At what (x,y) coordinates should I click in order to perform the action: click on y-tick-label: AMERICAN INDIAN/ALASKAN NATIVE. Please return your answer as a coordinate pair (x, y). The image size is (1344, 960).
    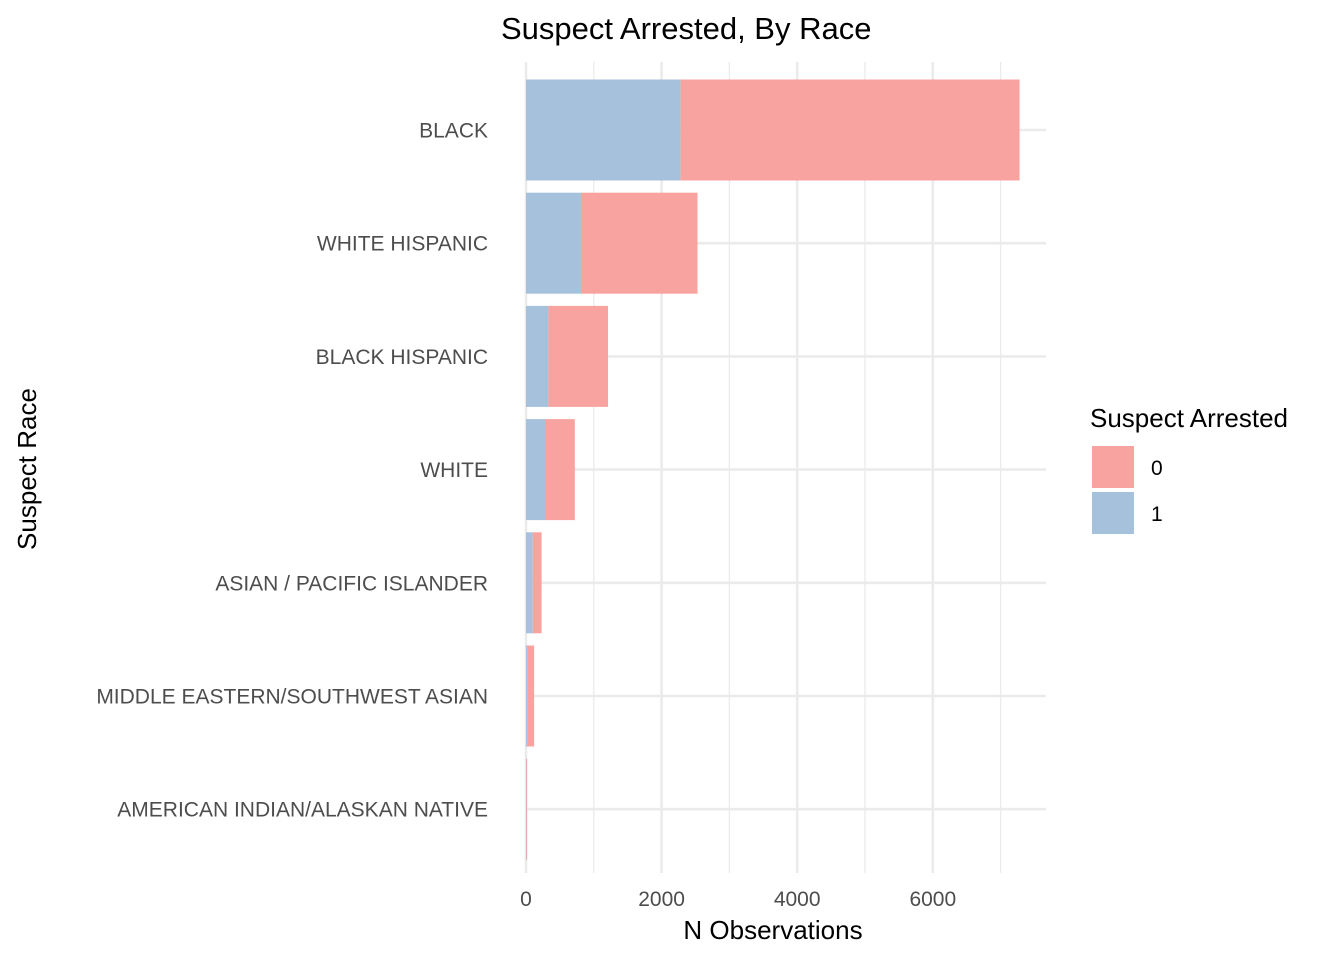
    Looking at the image, I should click on (302, 810).